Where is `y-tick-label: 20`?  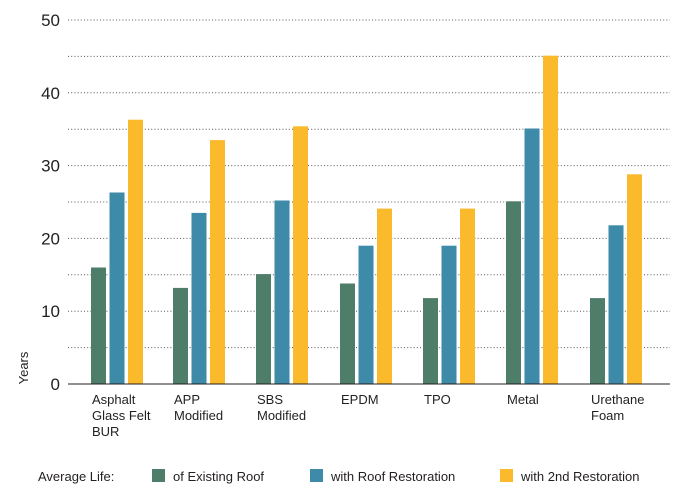
y-tick-label: 20 is located at coordinates (50, 238).